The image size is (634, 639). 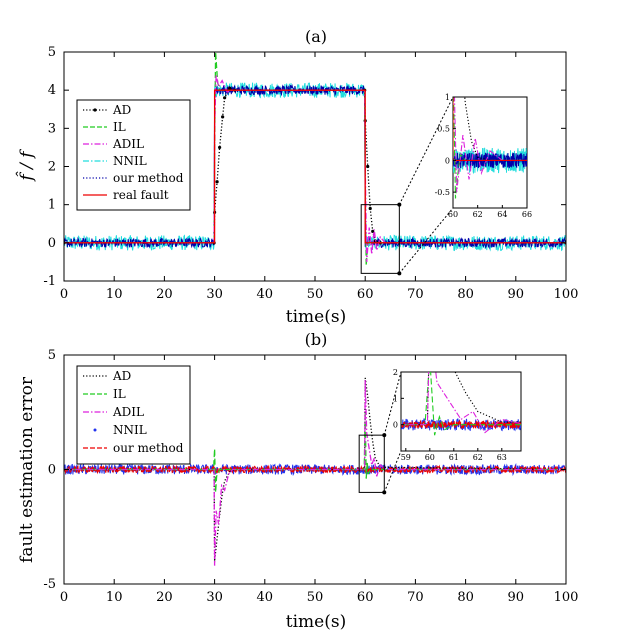 I want to click on panel-a-title: (a), so click(x=316, y=36).